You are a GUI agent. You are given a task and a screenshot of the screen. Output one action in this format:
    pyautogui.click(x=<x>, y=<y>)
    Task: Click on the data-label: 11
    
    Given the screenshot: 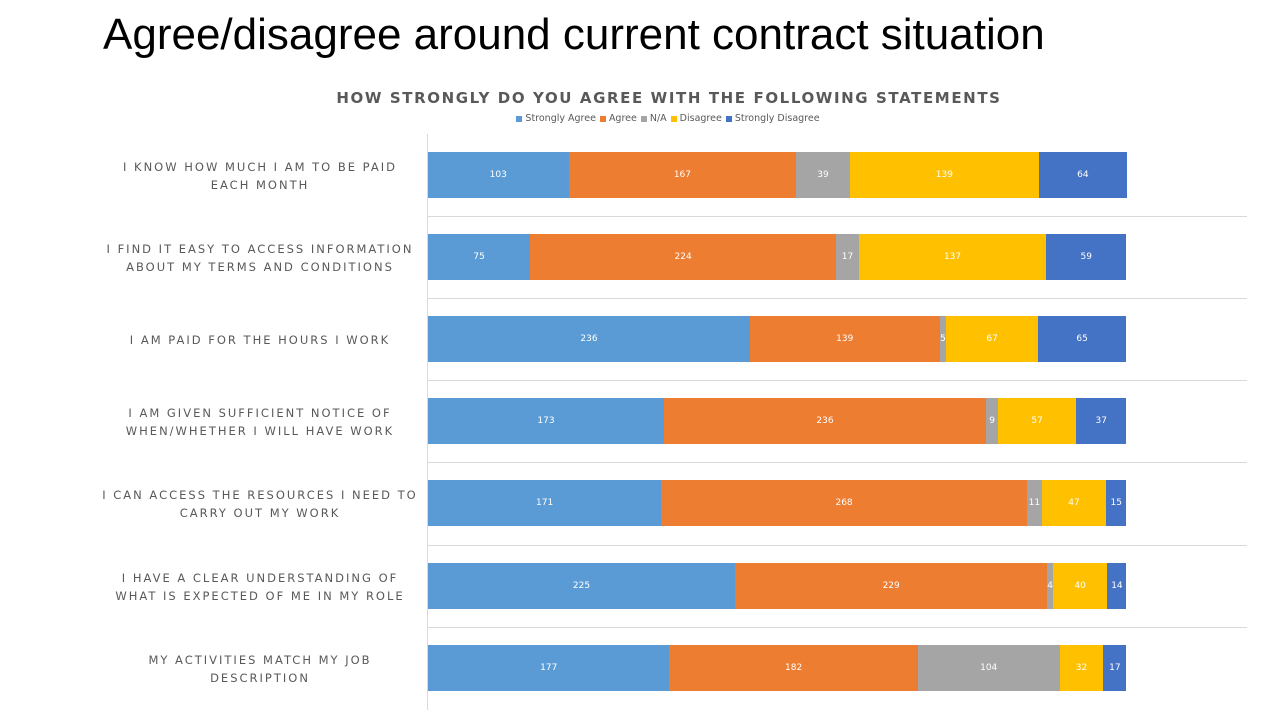 What is the action you would take?
    pyautogui.click(x=1034, y=503)
    